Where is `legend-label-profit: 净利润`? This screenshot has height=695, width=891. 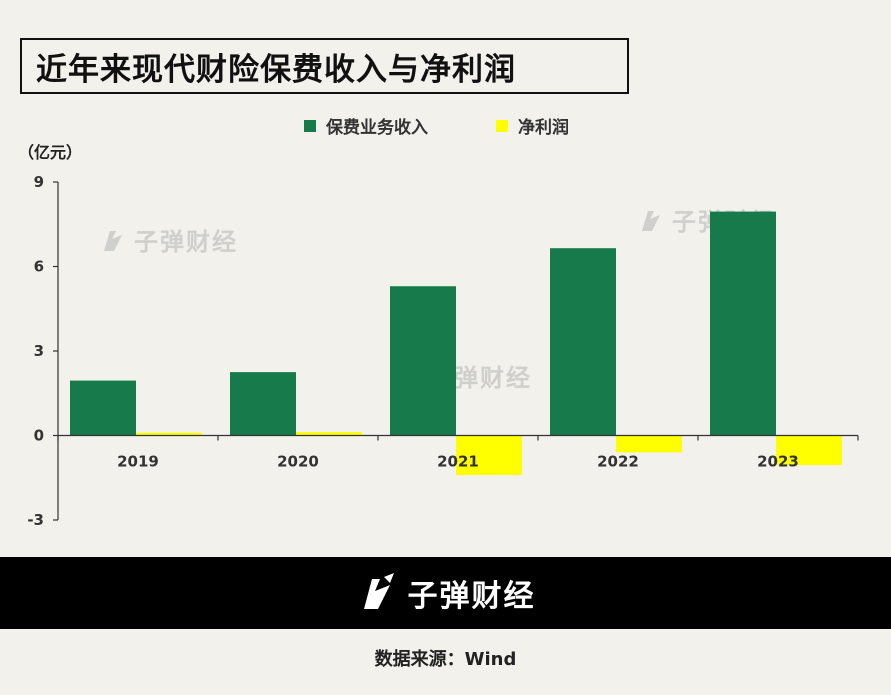 legend-label-profit: 净利润 is located at coordinates (543, 128).